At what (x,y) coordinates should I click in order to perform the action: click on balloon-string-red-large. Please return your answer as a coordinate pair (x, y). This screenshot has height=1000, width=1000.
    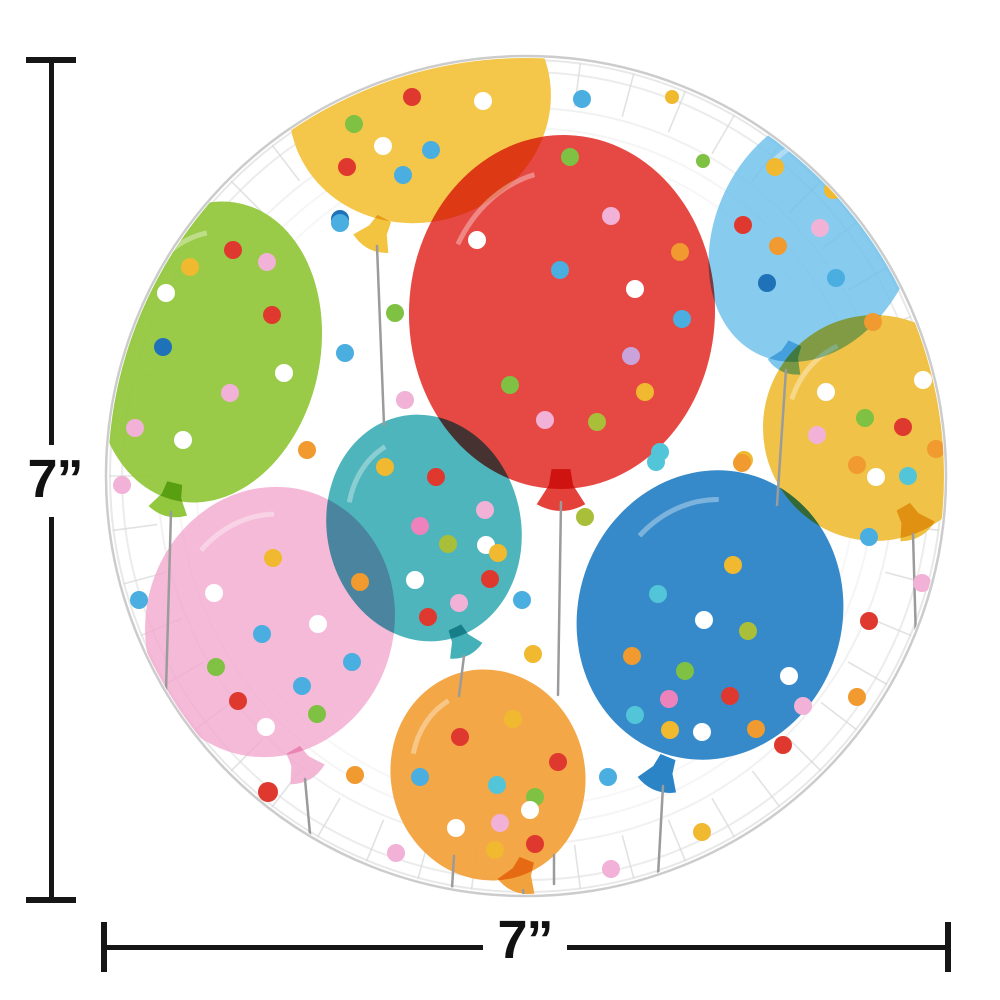
    Looking at the image, I should click on (559, 598).